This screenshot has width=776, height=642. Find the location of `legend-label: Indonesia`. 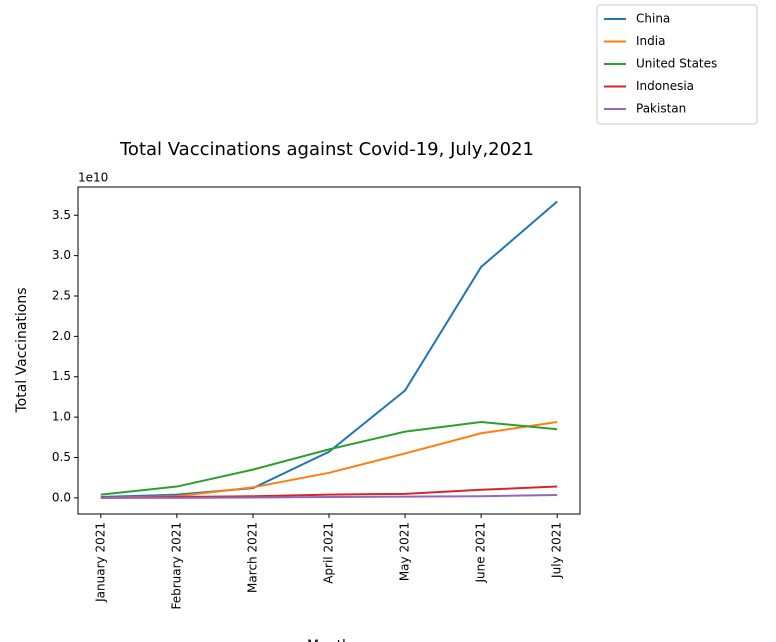

legend-label: Indonesia is located at coordinates (665, 86).